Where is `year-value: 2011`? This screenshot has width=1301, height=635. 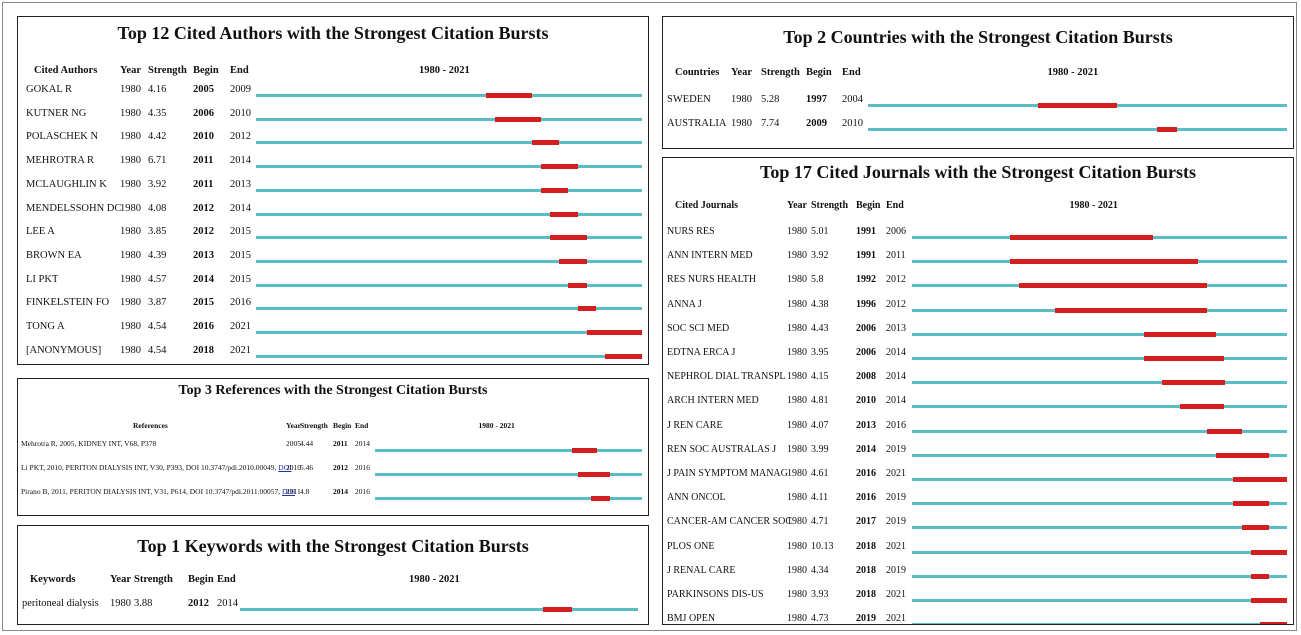
year-value: 2011 is located at coordinates (293, 491).